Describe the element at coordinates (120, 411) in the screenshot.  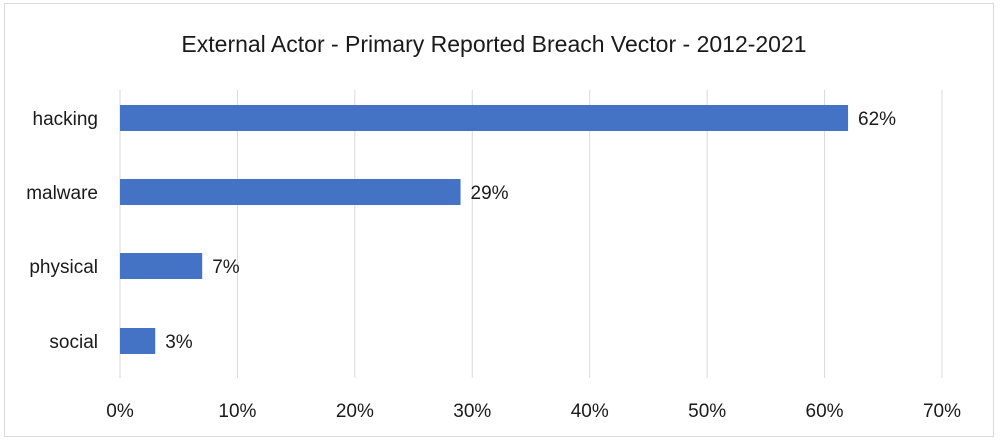
I see `x-tick-label: 0%` at that location.